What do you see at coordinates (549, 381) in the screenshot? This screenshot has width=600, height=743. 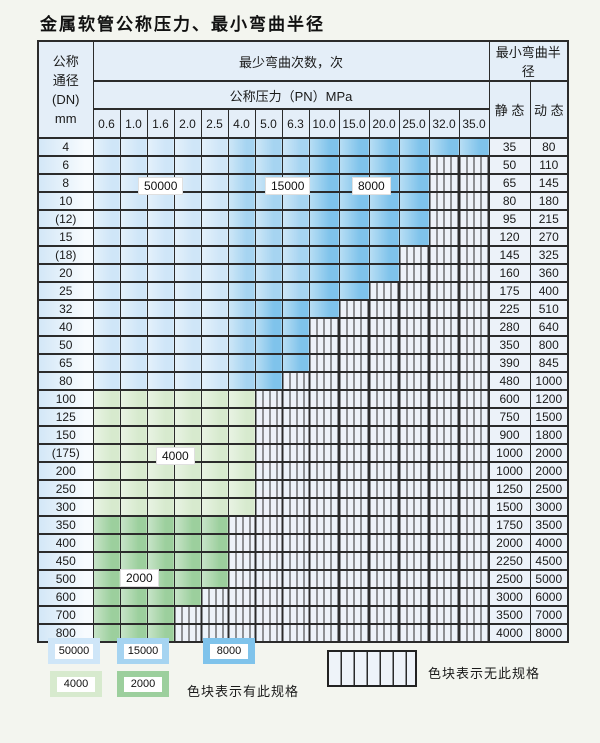 I see `dynamic-radius-value: 1000` at bounding box center [549, 381].